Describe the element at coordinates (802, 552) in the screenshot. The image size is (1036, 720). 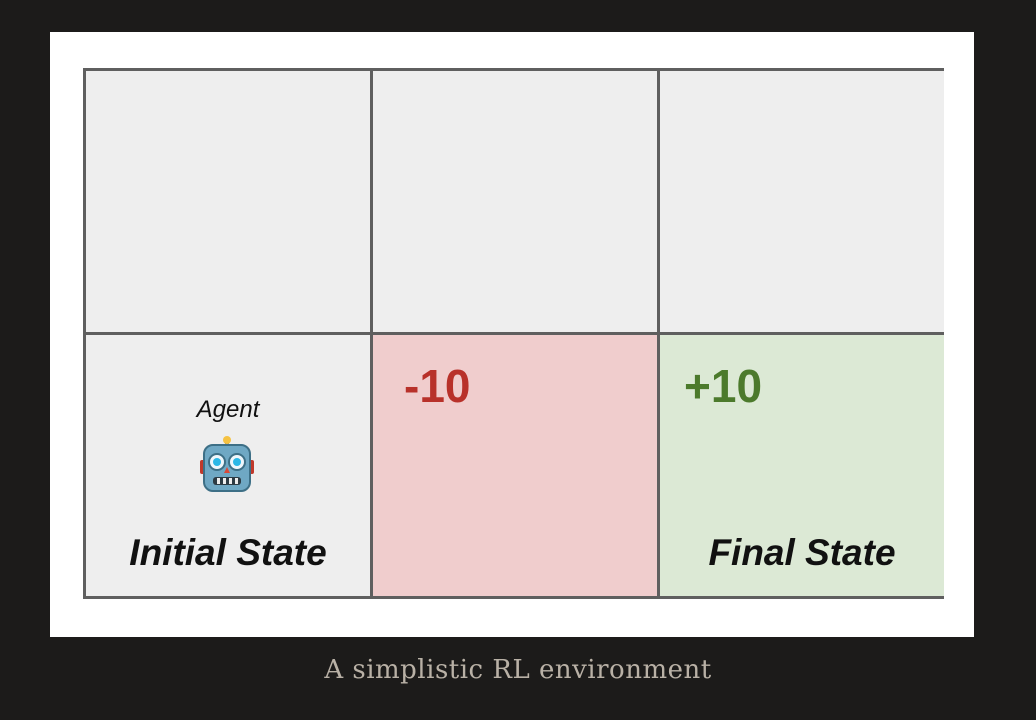
I see `final-state-label: Final State` at that location.